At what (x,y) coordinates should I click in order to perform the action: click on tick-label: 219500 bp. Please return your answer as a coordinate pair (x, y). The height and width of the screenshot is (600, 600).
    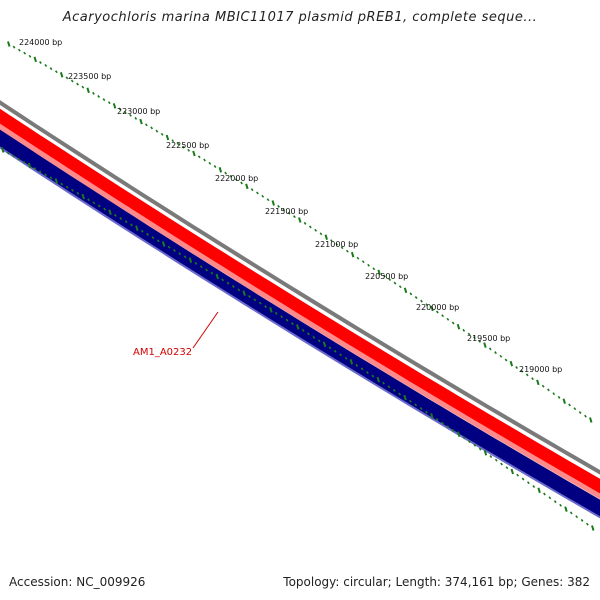
    Looking at the image, I should click on (488, 338).